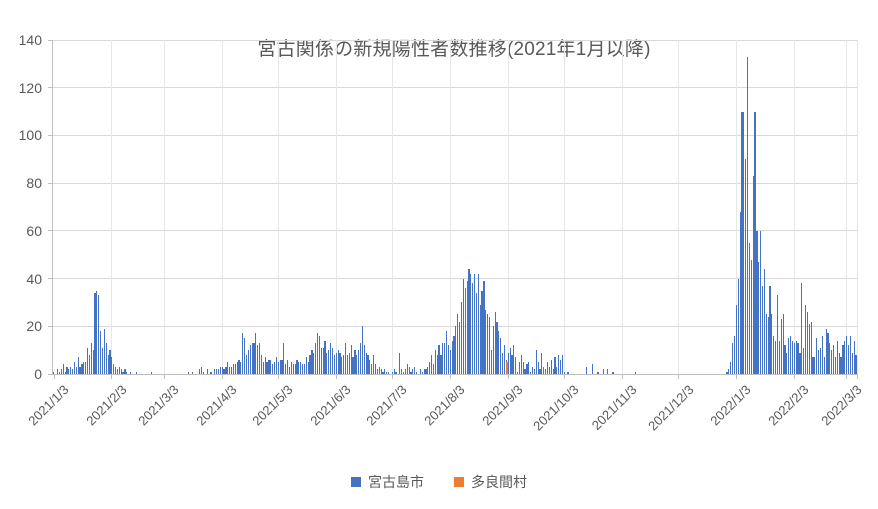 The image size is (878, 509). What do you see at coordinates (34, 230) in the screenshot?
I see `y-tick-label: 60` at bounding box center [34, 230].